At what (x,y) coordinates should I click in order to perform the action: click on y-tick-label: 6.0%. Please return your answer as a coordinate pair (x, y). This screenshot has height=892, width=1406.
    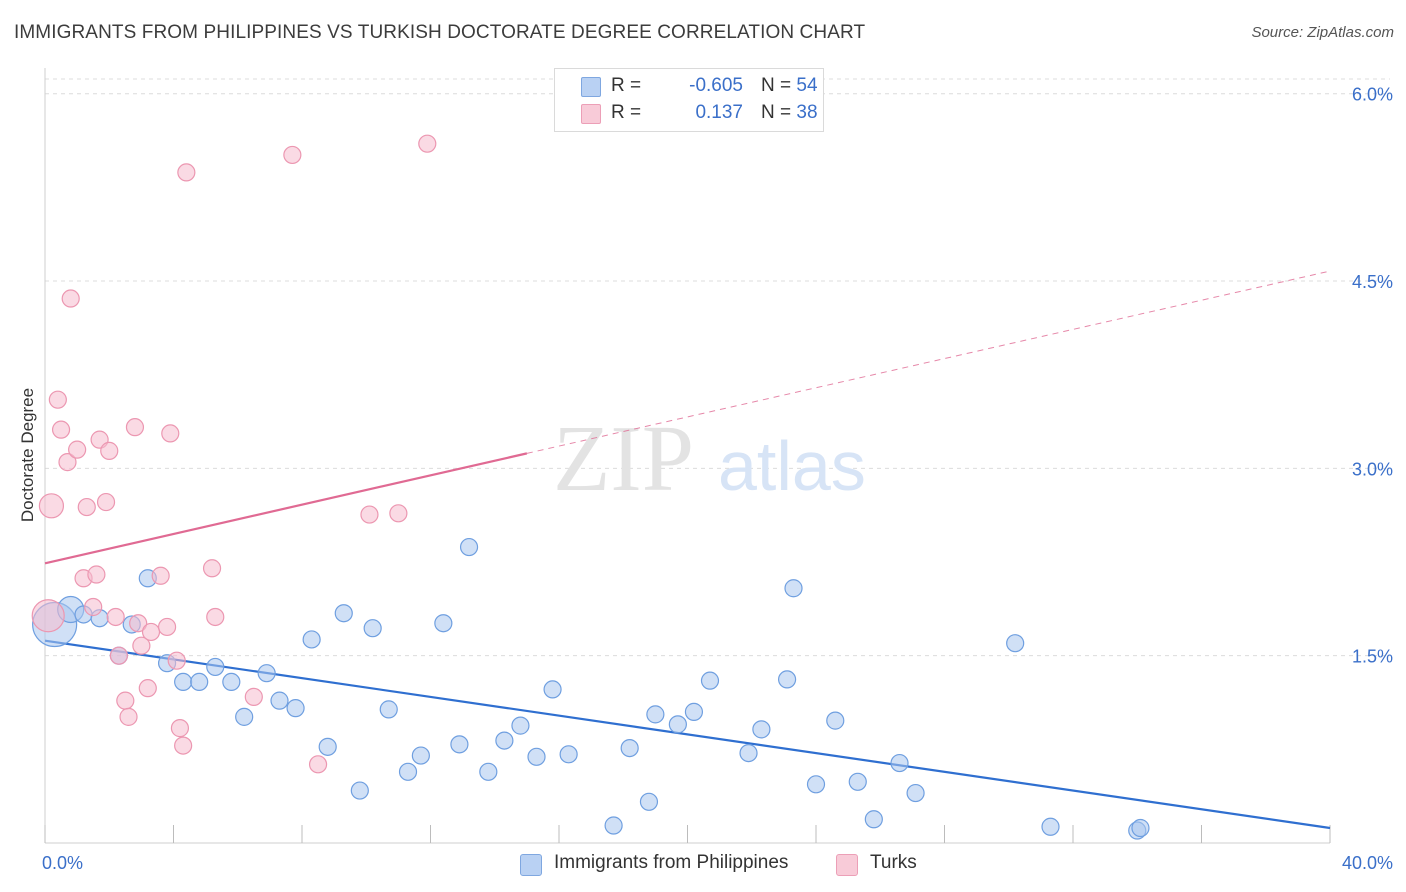
    Looking at the image, I should click on (1372, 95).